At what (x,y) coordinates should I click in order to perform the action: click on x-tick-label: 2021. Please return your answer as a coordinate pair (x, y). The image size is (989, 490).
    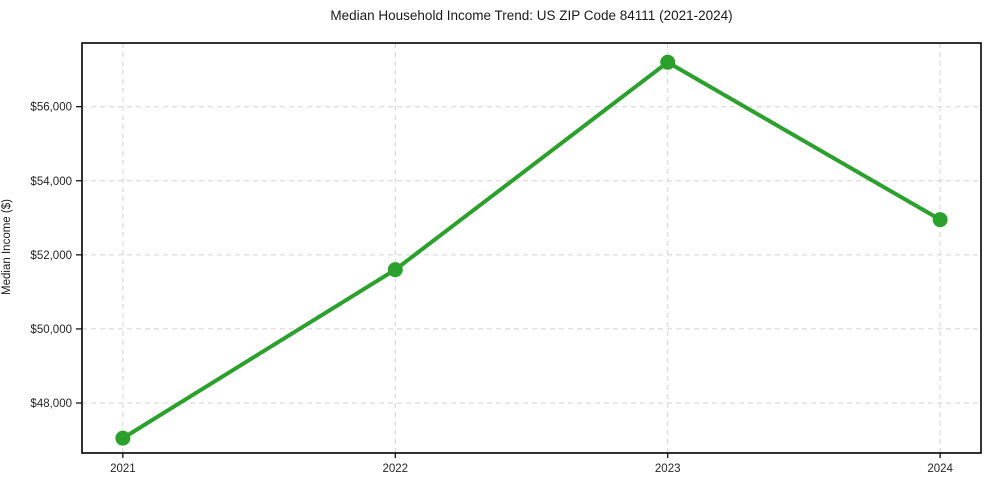
    Looking at the image, I should click on (123, 469).